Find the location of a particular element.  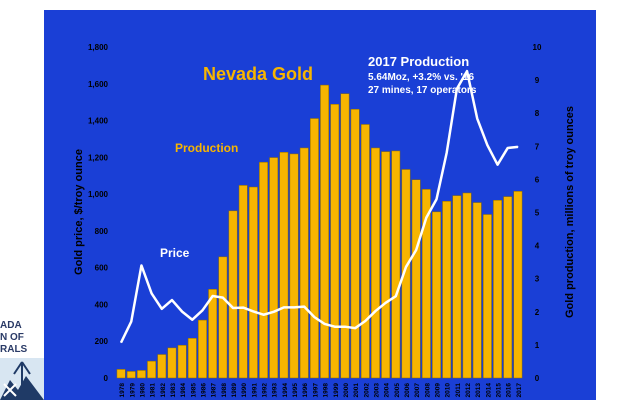

price-point-2009 is located at coordinates (436, 199).